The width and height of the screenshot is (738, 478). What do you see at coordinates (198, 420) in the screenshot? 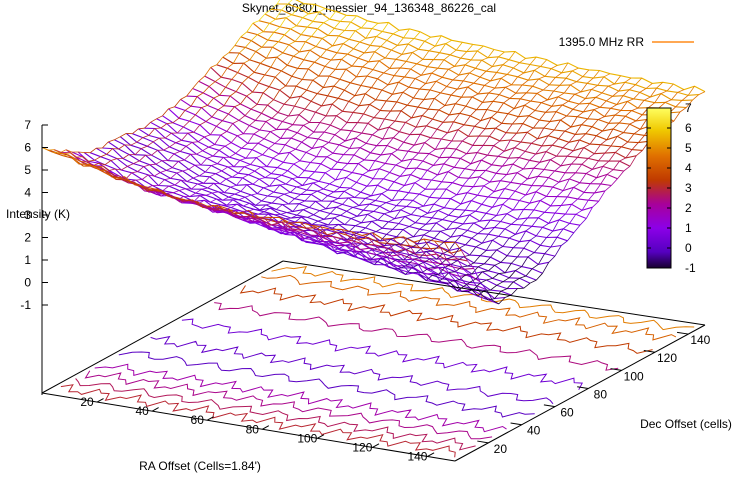
I see `x-tick-label: 60` at bounding box center [198, 420].